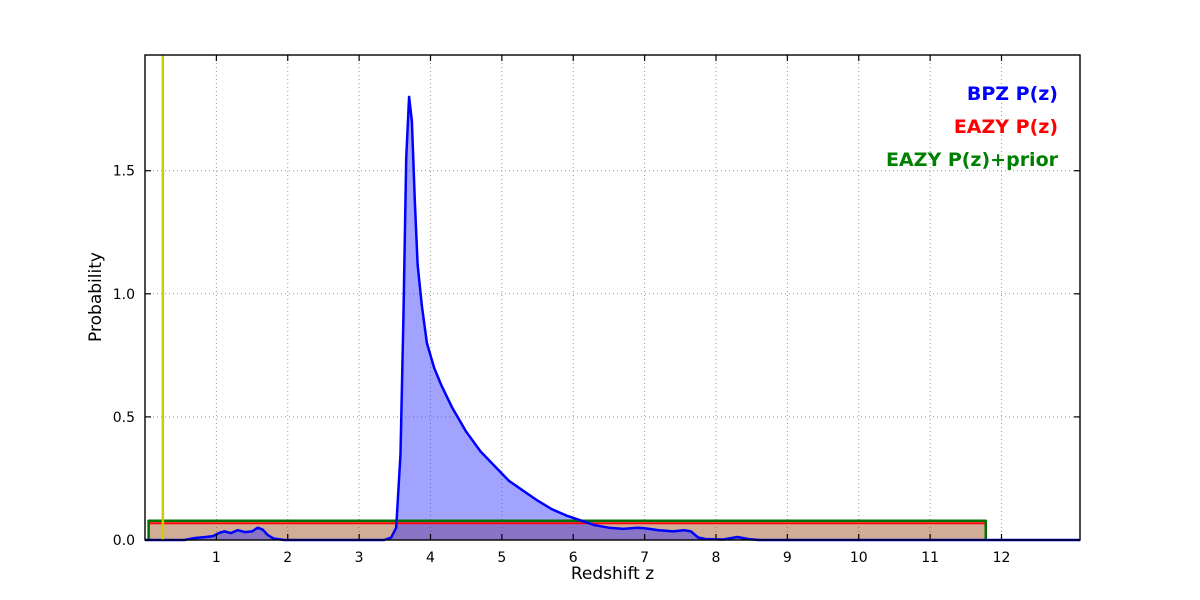 This screenshot has width=1200, height=600. I want to click on series-line, so click(567, 529).